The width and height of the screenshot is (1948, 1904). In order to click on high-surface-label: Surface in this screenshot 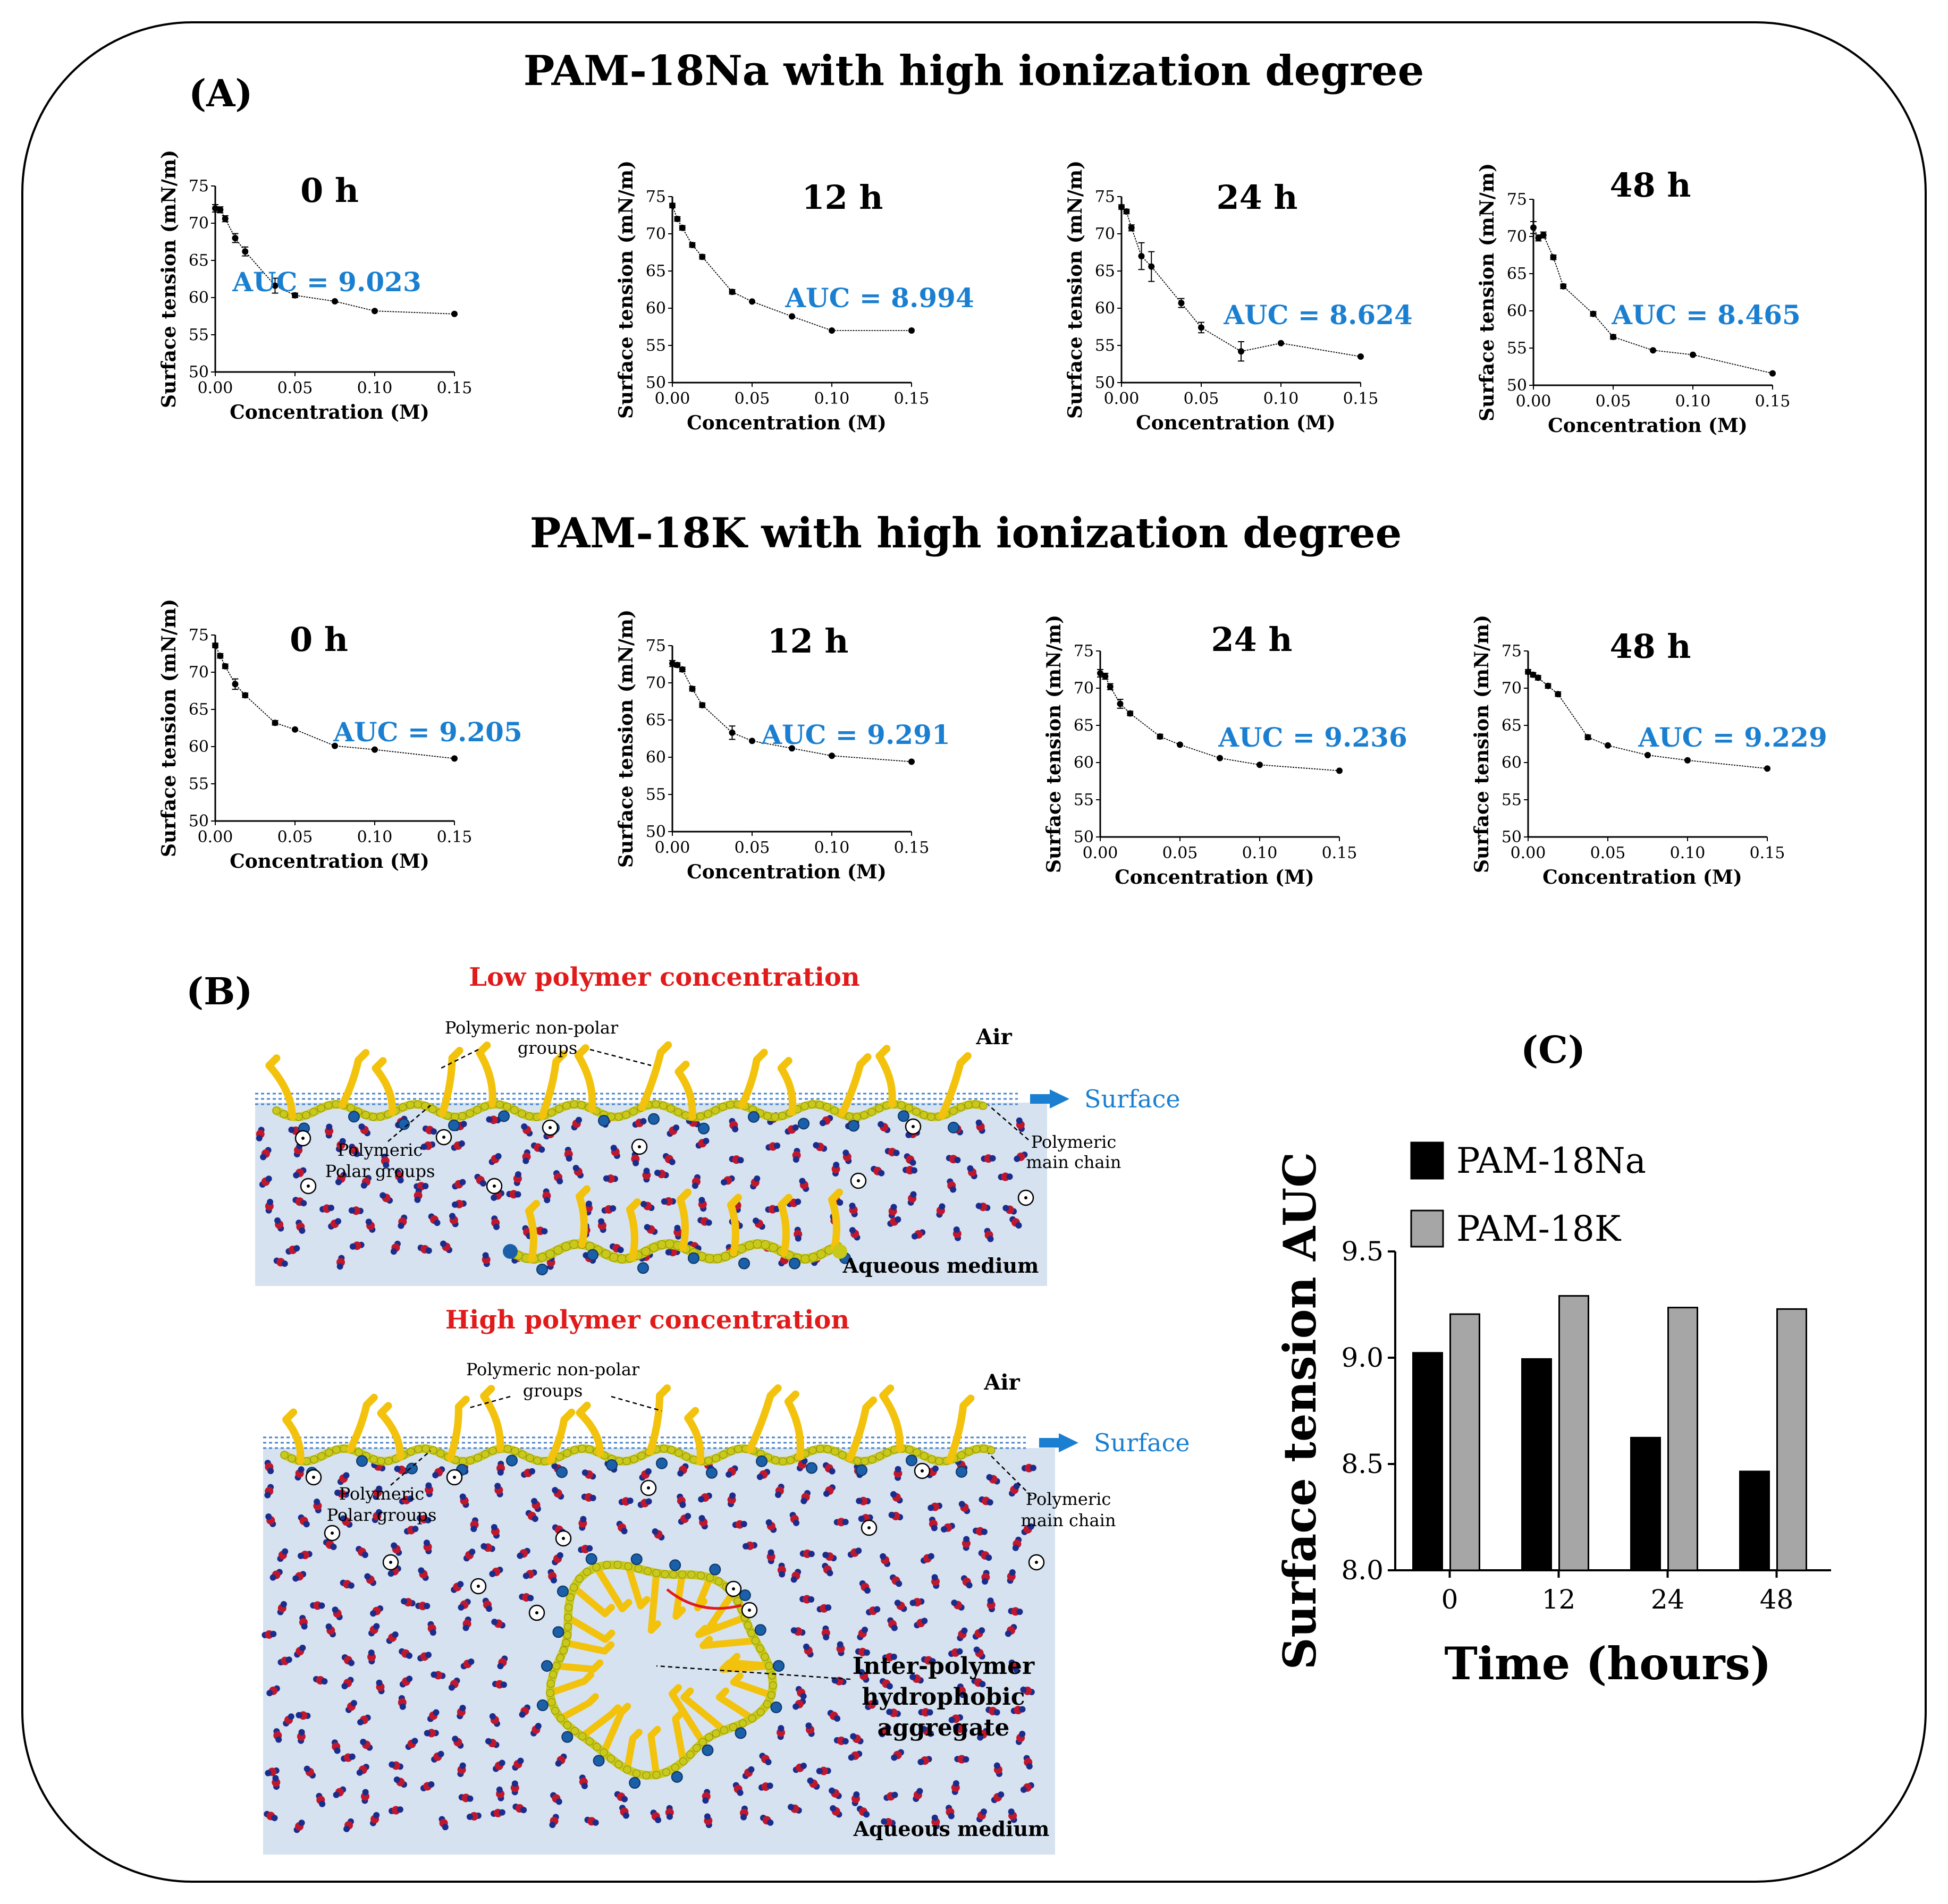, I will do `click(1142, 1442)`.